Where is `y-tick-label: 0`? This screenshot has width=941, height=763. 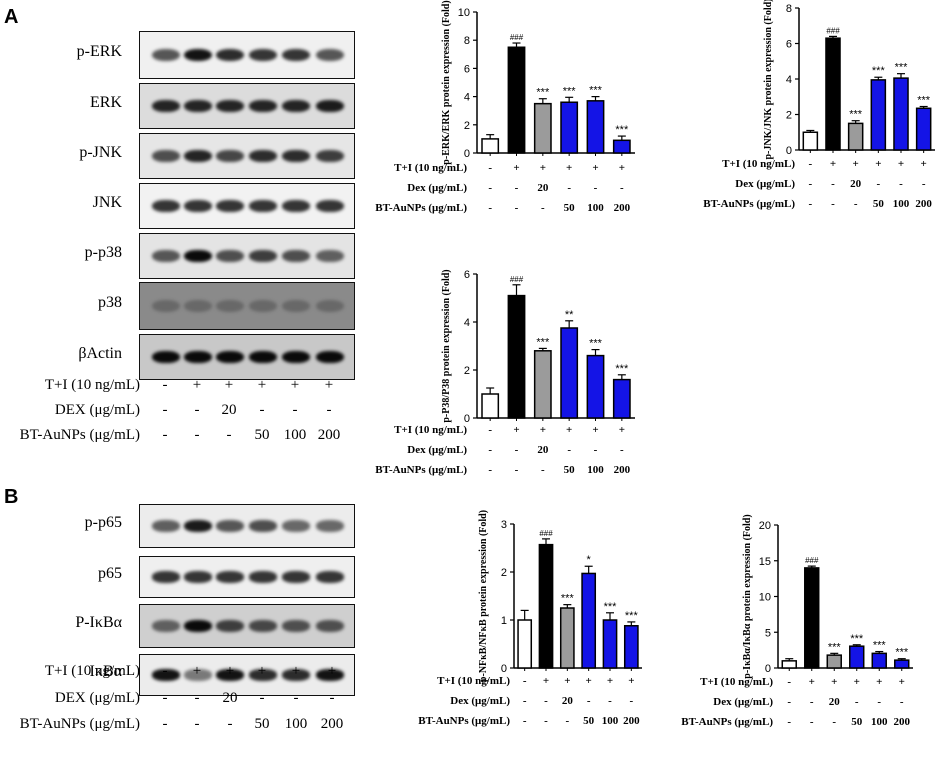
y-tick-label: 0 is located at coordinates (768, 669).